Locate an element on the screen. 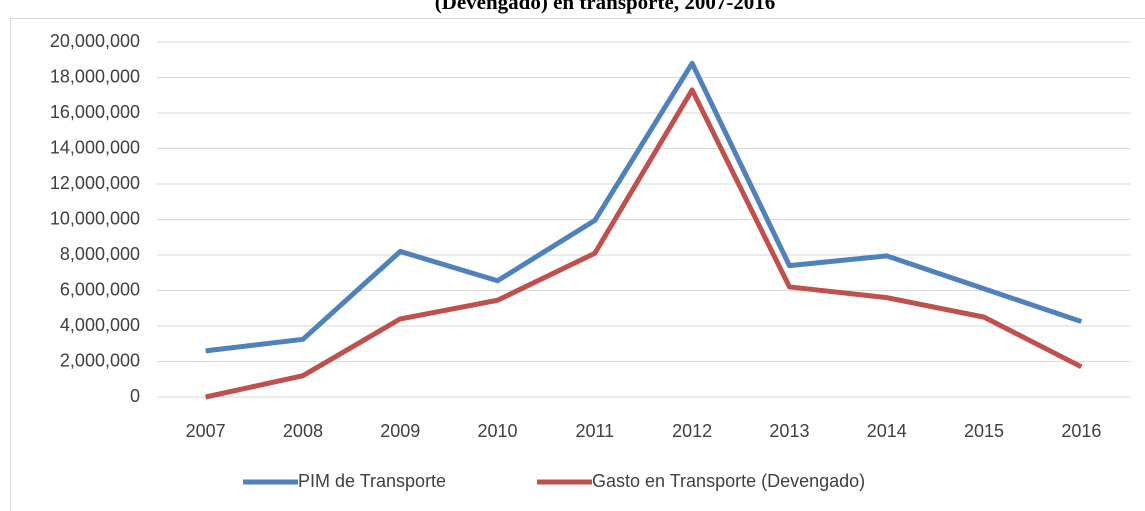 The width and height of the screenshot is (1145, 511). x-tick-label: 2012 is located at coordinates (692, 431).